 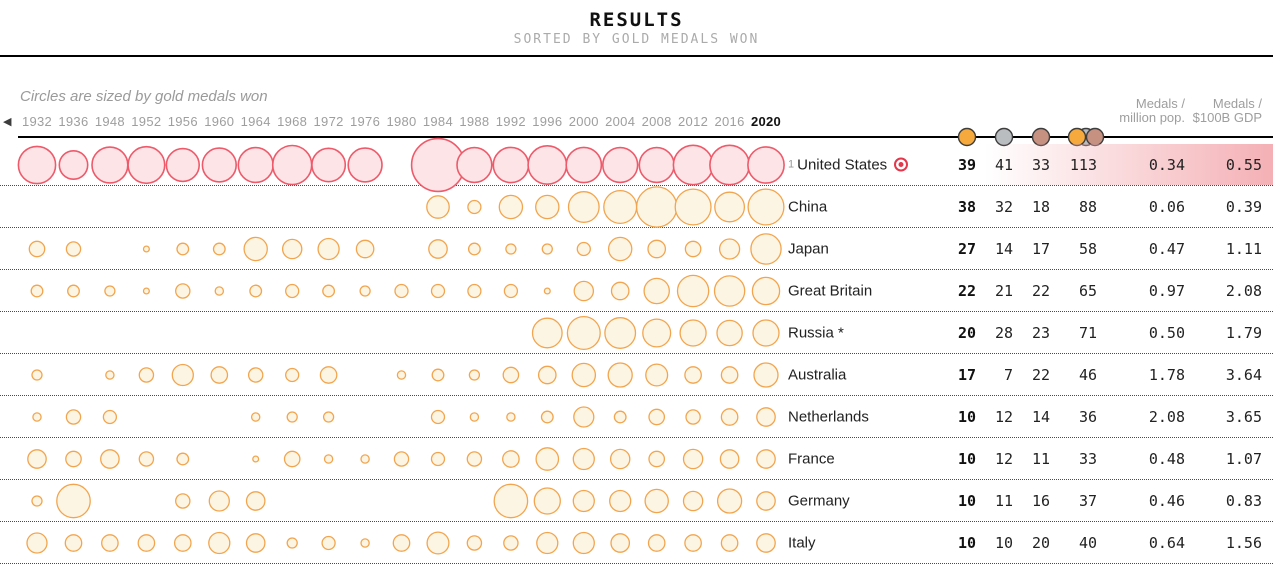 I want to click on bronze-medal-icon, so click(x=1041, y=137).